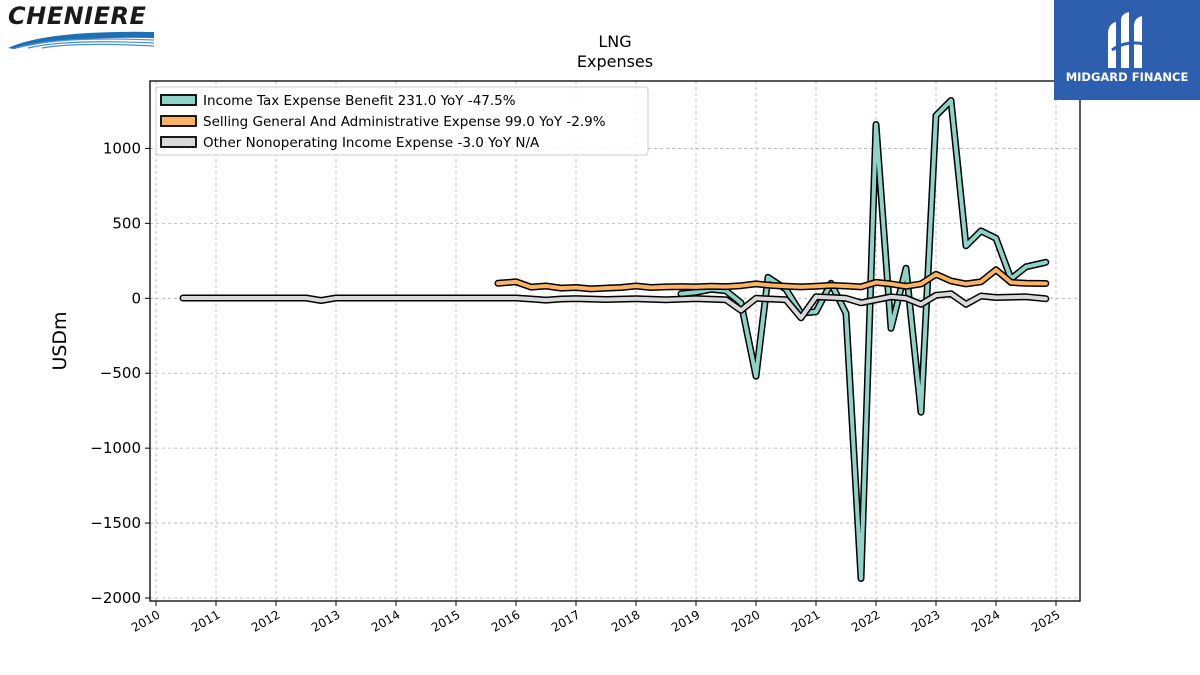 This screenshot has height=675, width=1200. Describe the element at coordinates (115, 598) in the screenshot. I see `y-tick-label: −2000` at that location.